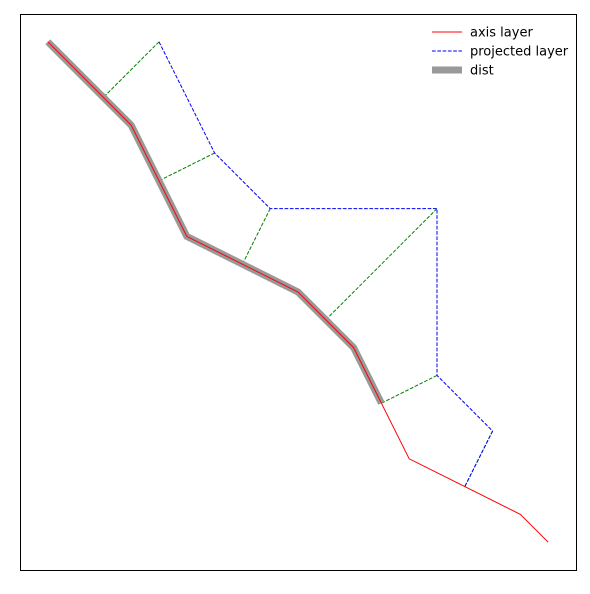  Describe the element at coordinates (482, 71) in the screenshot. I see `legend-label-dist: dist` at that location.